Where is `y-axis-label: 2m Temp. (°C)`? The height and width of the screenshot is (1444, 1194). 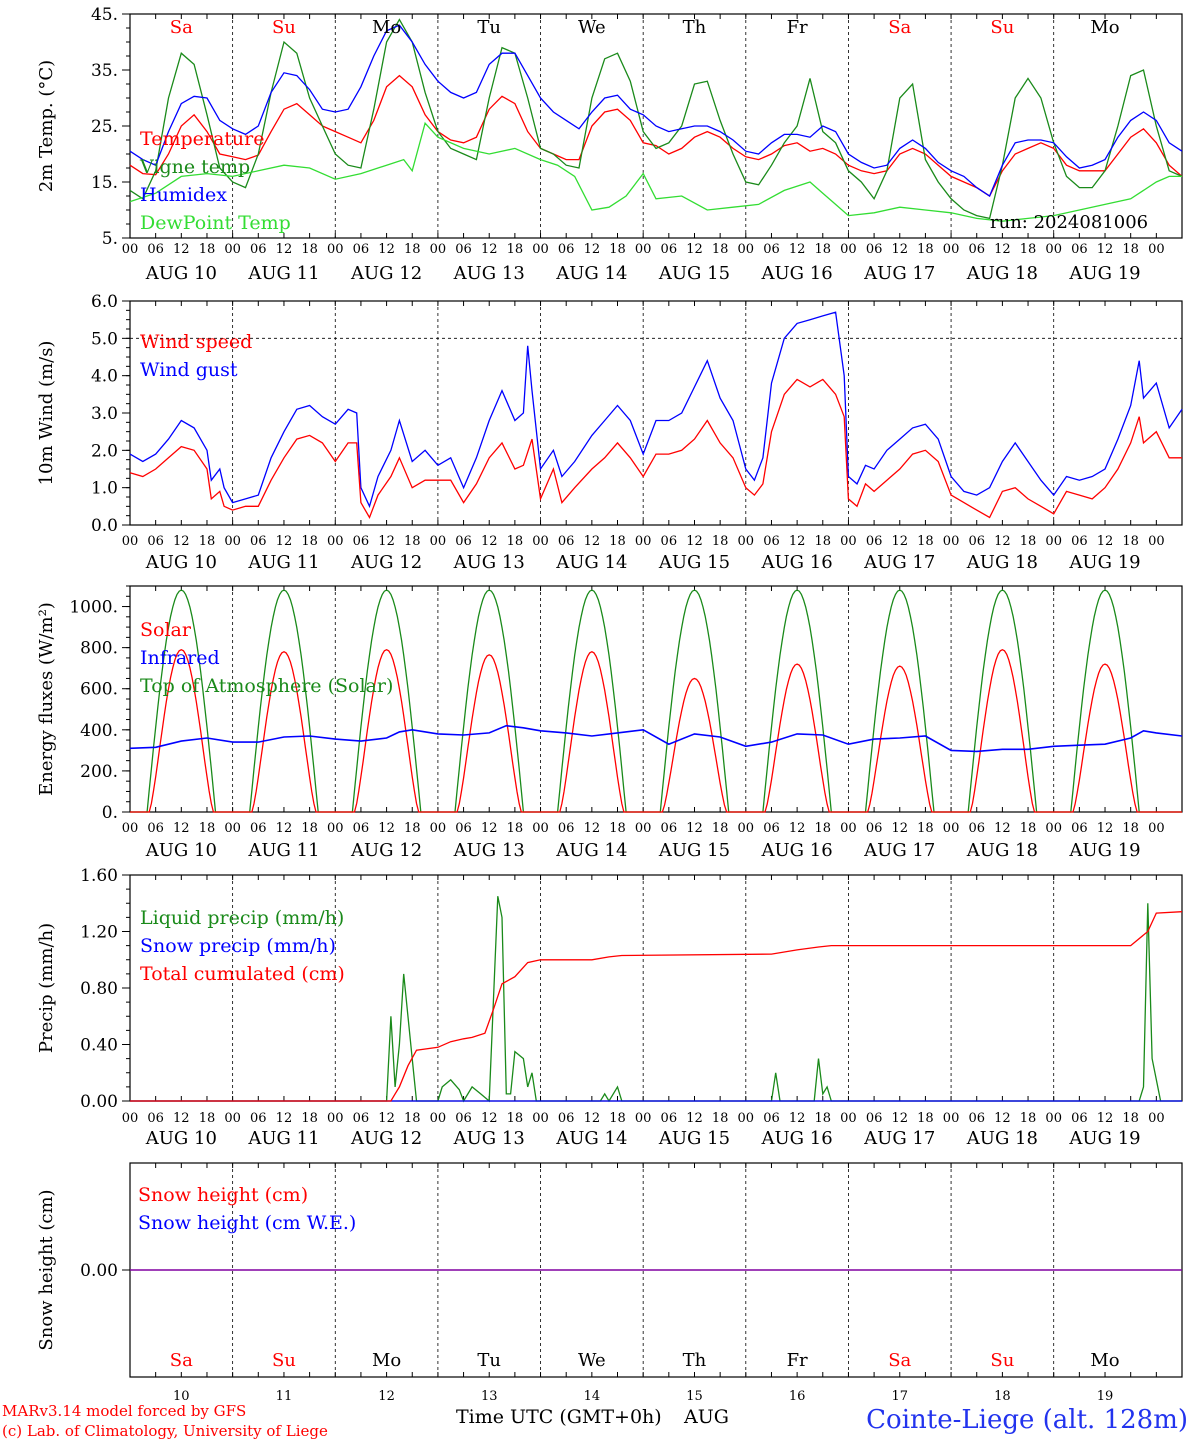
y-axis-label: 2m Temp. (°C) is located at coordinates (46, 126).